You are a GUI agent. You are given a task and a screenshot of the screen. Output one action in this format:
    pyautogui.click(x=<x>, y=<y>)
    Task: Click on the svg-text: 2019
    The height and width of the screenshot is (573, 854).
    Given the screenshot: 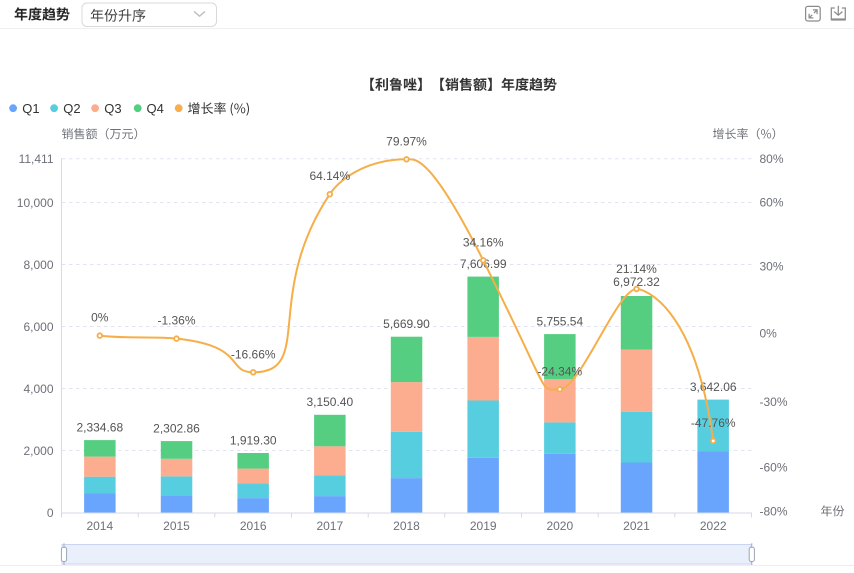 What is the action you would take?
    pyautogui.click(x=483, y=526)
    